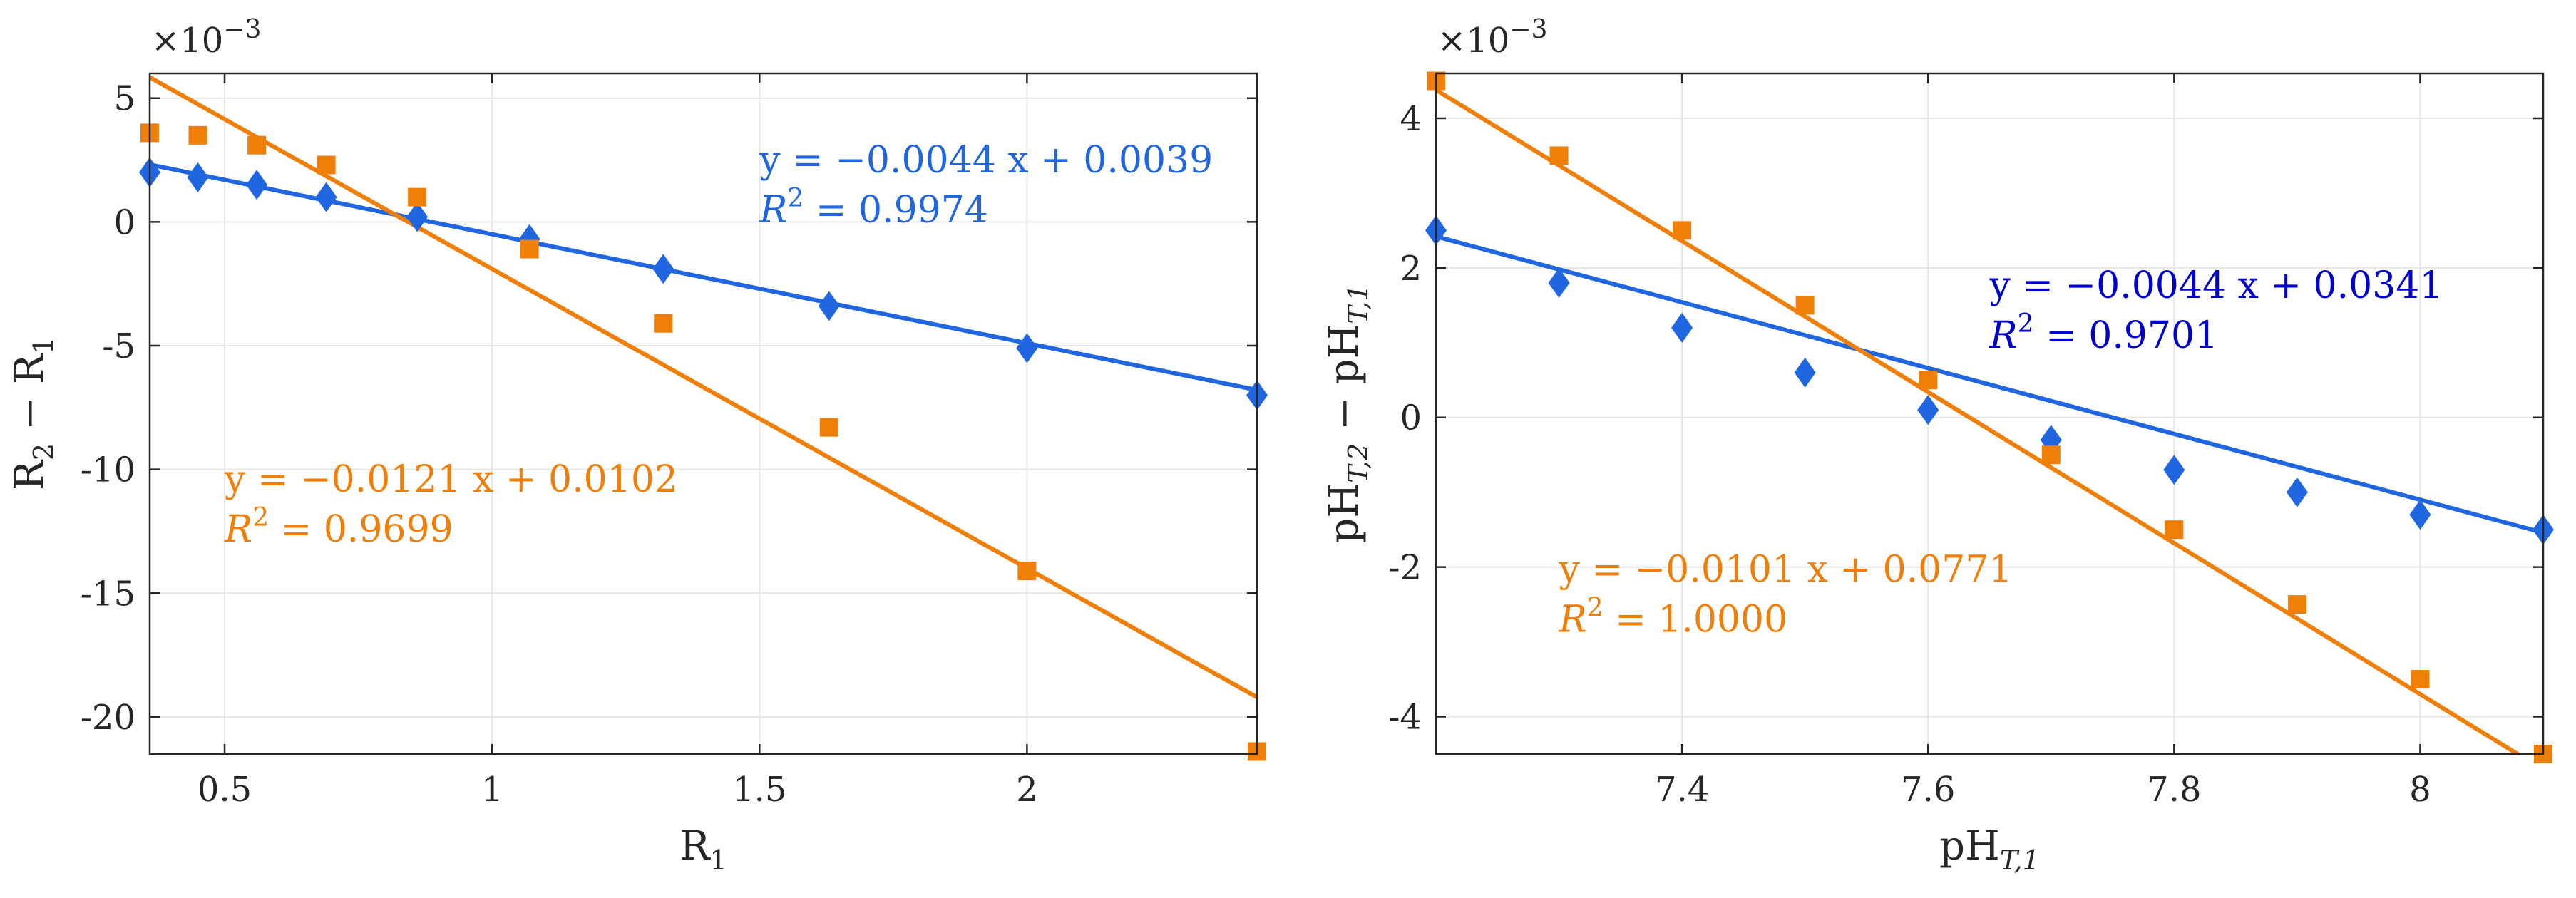  Describe the element at coordinates (1405, 718) in the screenshot. I see `y-tick-label: -4` at that location.